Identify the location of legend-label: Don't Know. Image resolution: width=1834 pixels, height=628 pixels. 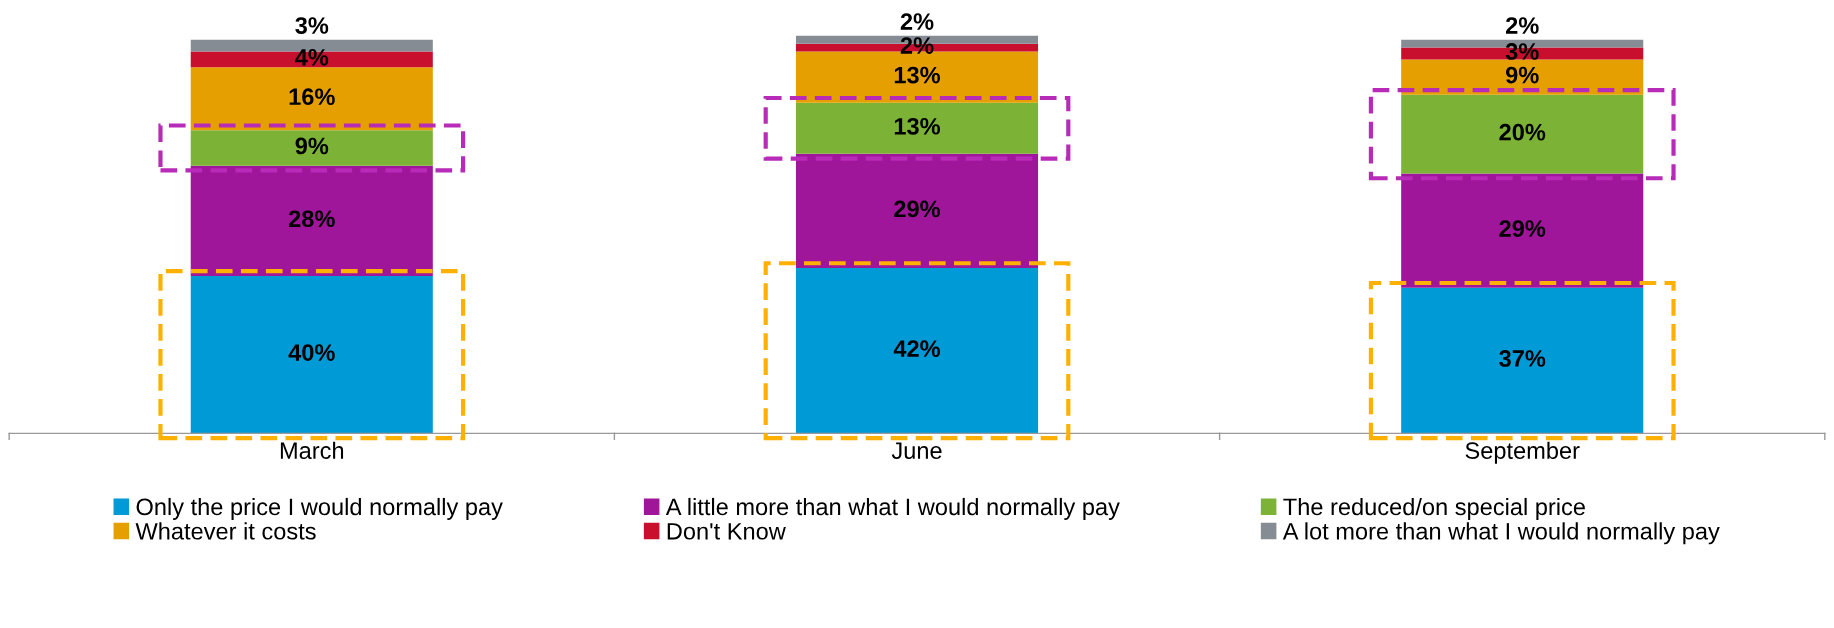
(726, 531).